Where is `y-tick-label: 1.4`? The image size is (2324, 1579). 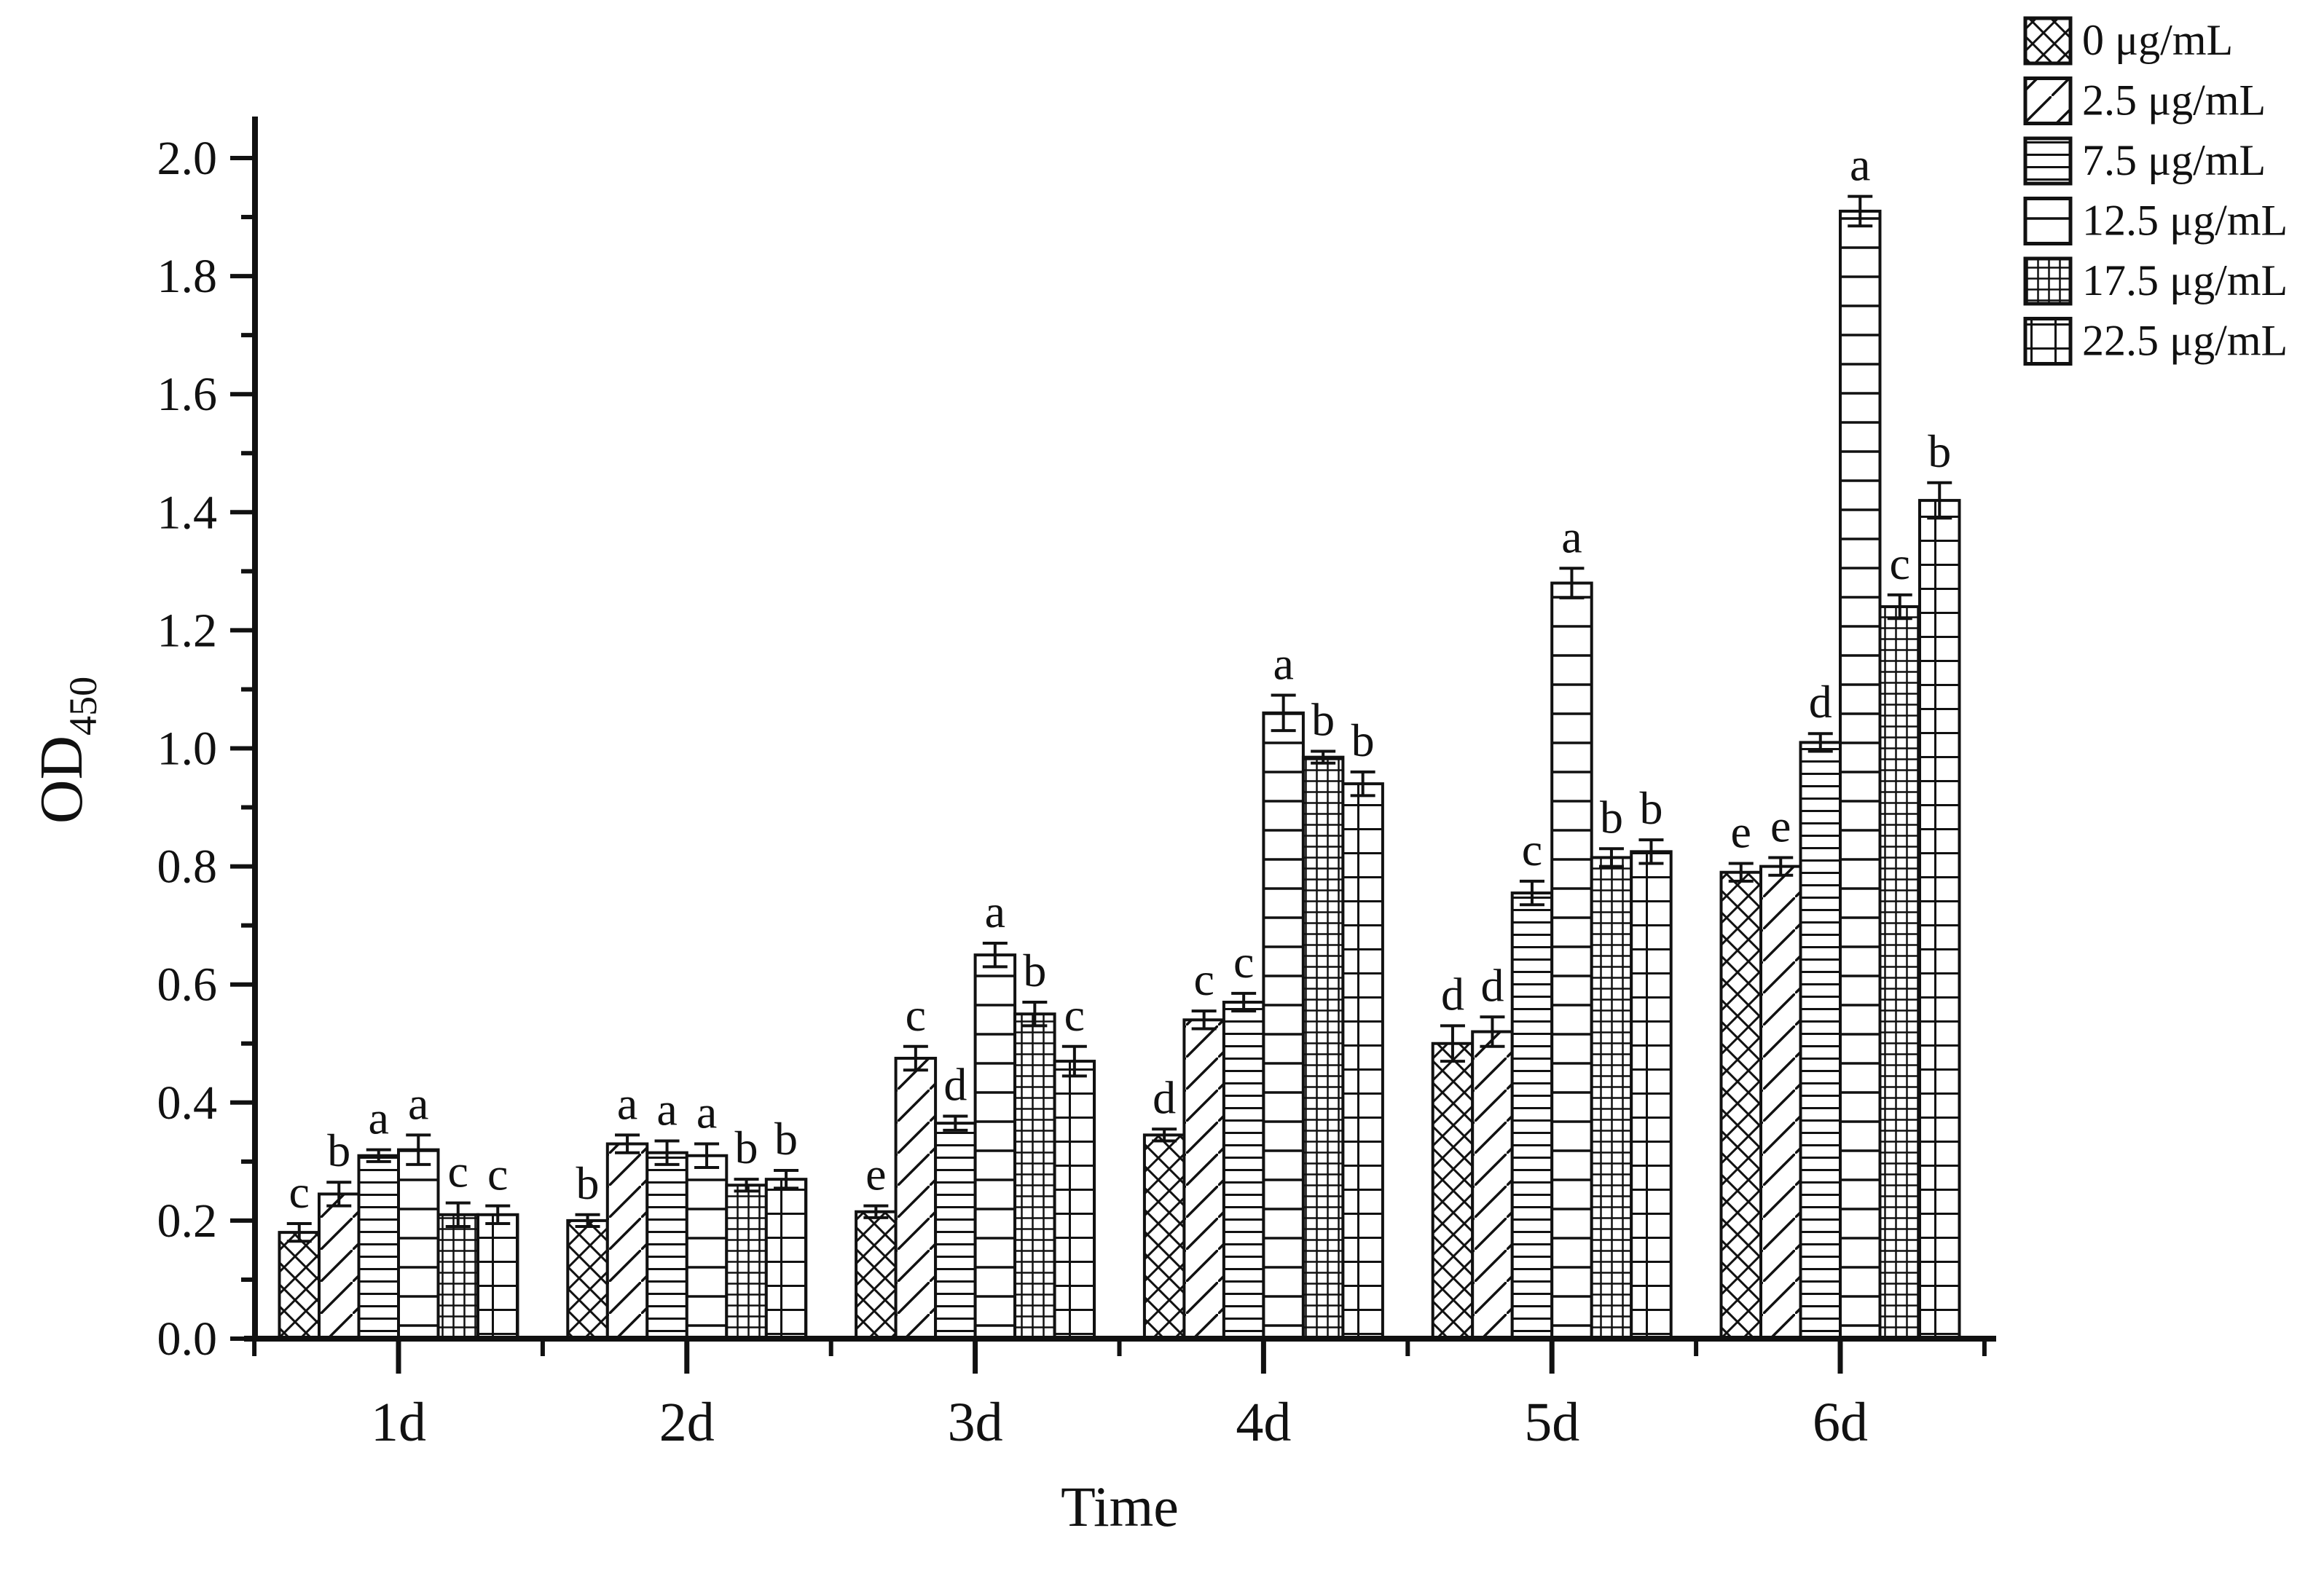
y-tick-label: 1.4 is located at coordinates (187, 512).